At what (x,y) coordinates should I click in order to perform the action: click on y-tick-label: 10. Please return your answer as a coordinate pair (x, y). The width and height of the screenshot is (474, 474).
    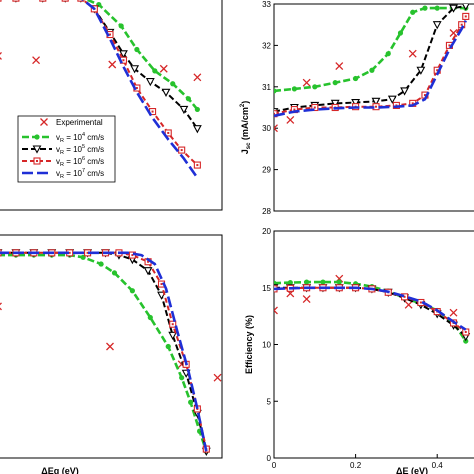
    Looking at the image, I should click on (266, 345).